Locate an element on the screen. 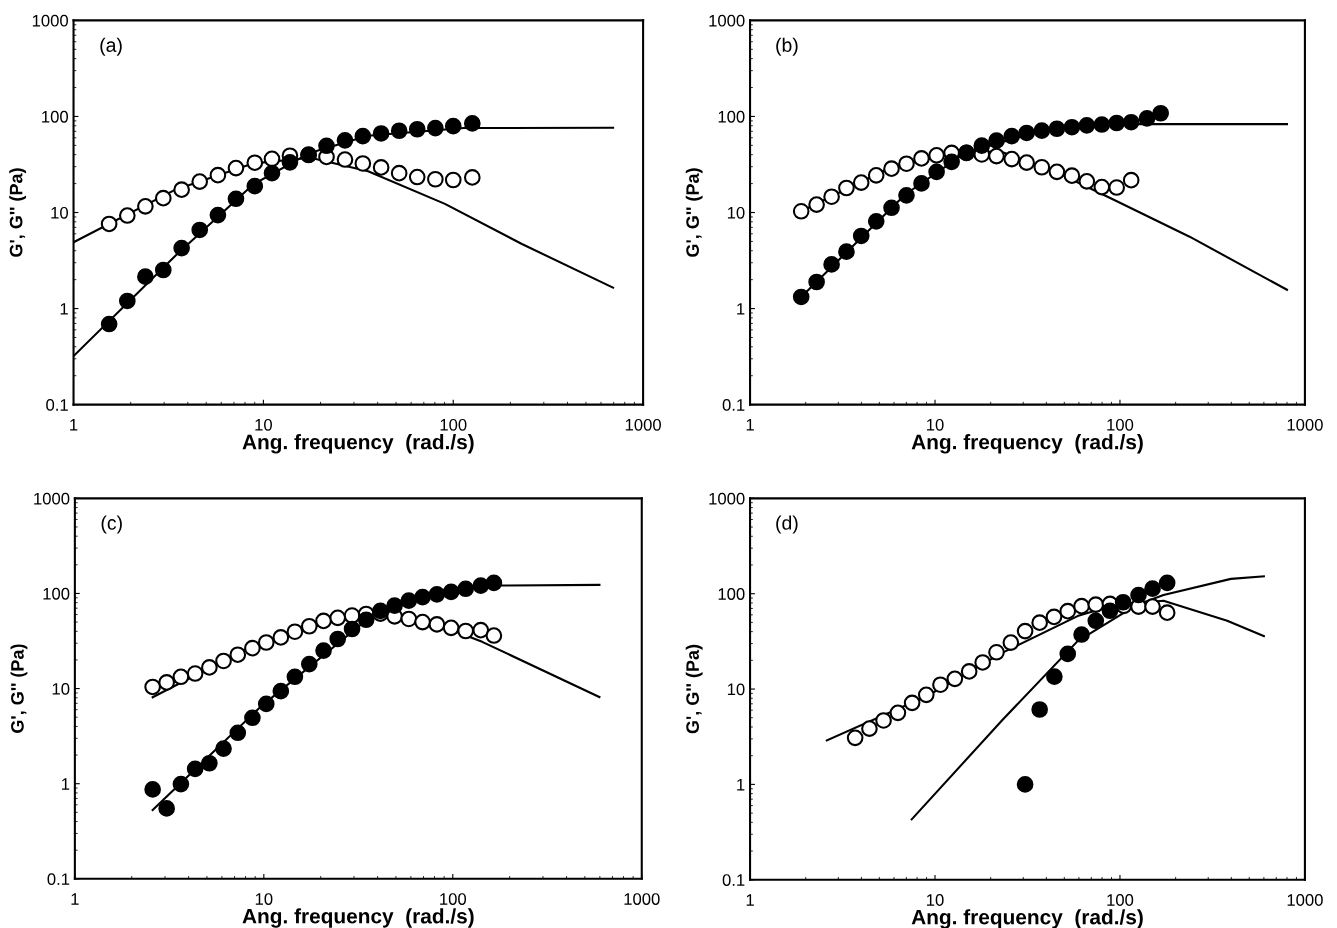 This screenshot has height=928, width=1337. annotation: (d) is located at coordinates (787, 524).